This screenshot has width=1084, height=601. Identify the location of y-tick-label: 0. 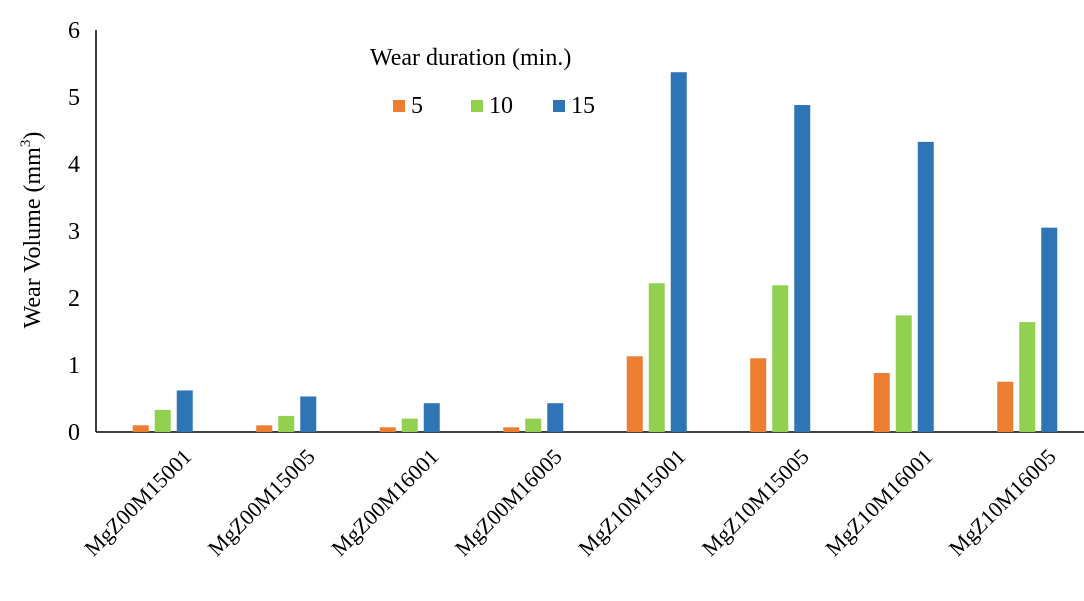
(74, 433).